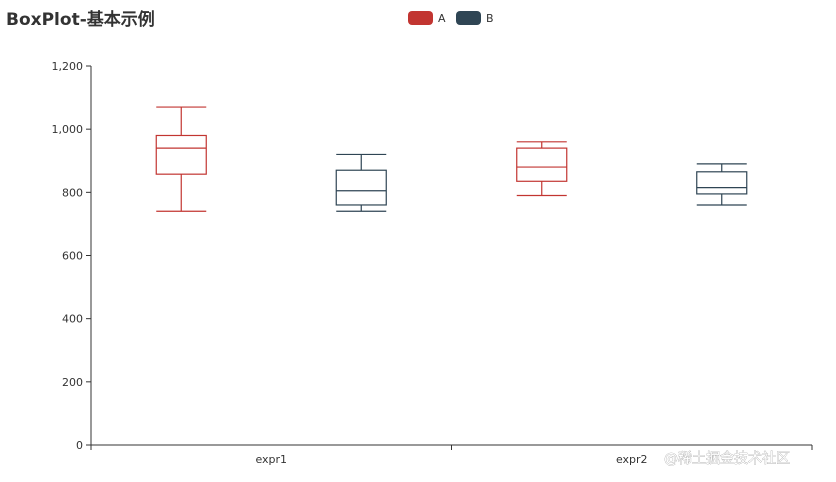  What do you see at coordinates (490, 18) in the screenshot?
I see `legend-label-b: B` at bounding box center [490, 18].